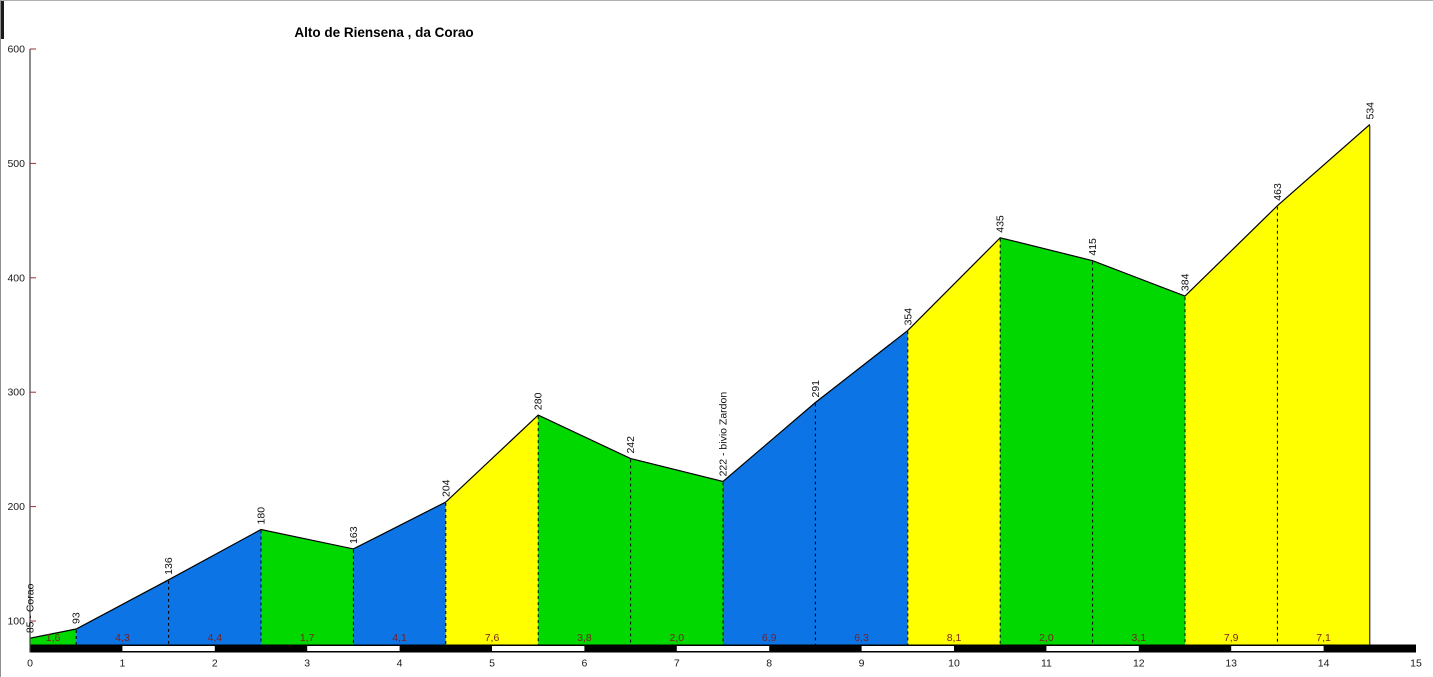  I want to click on elevation-label: 163, so click(354, 535).